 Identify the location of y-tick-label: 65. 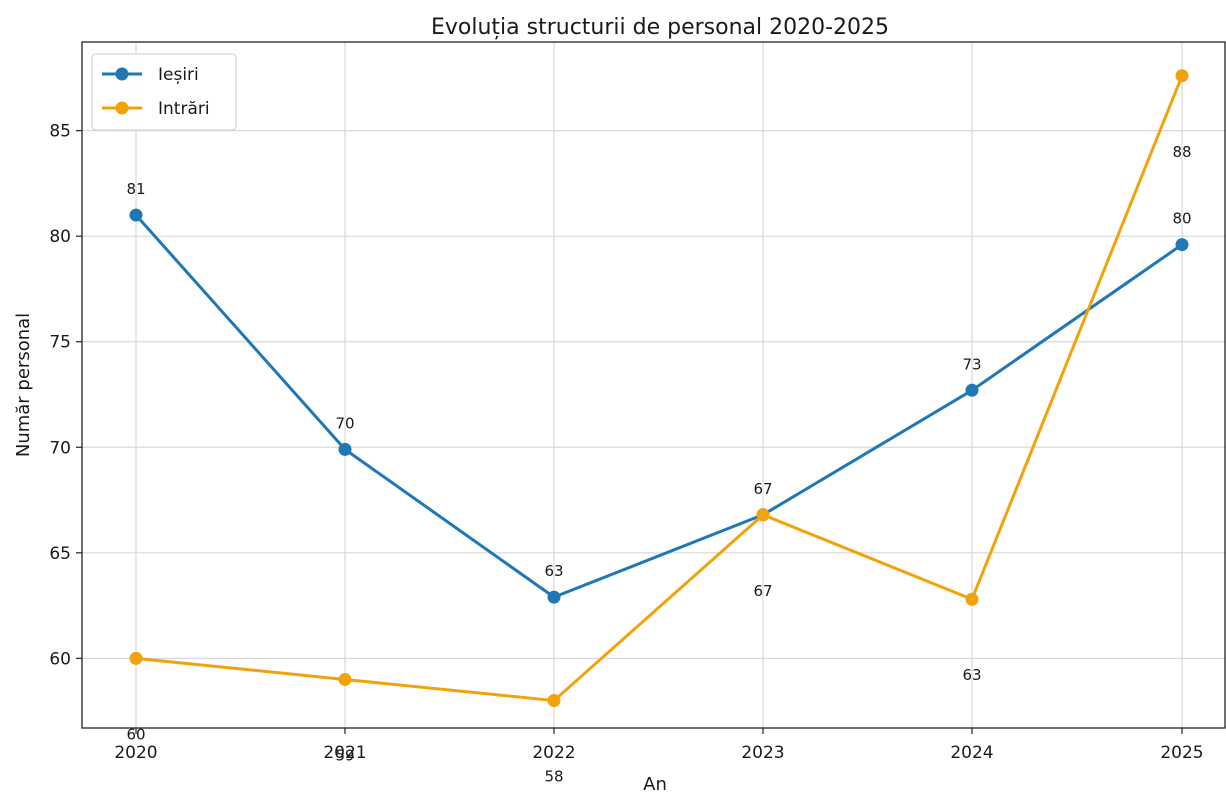
(60, 554).